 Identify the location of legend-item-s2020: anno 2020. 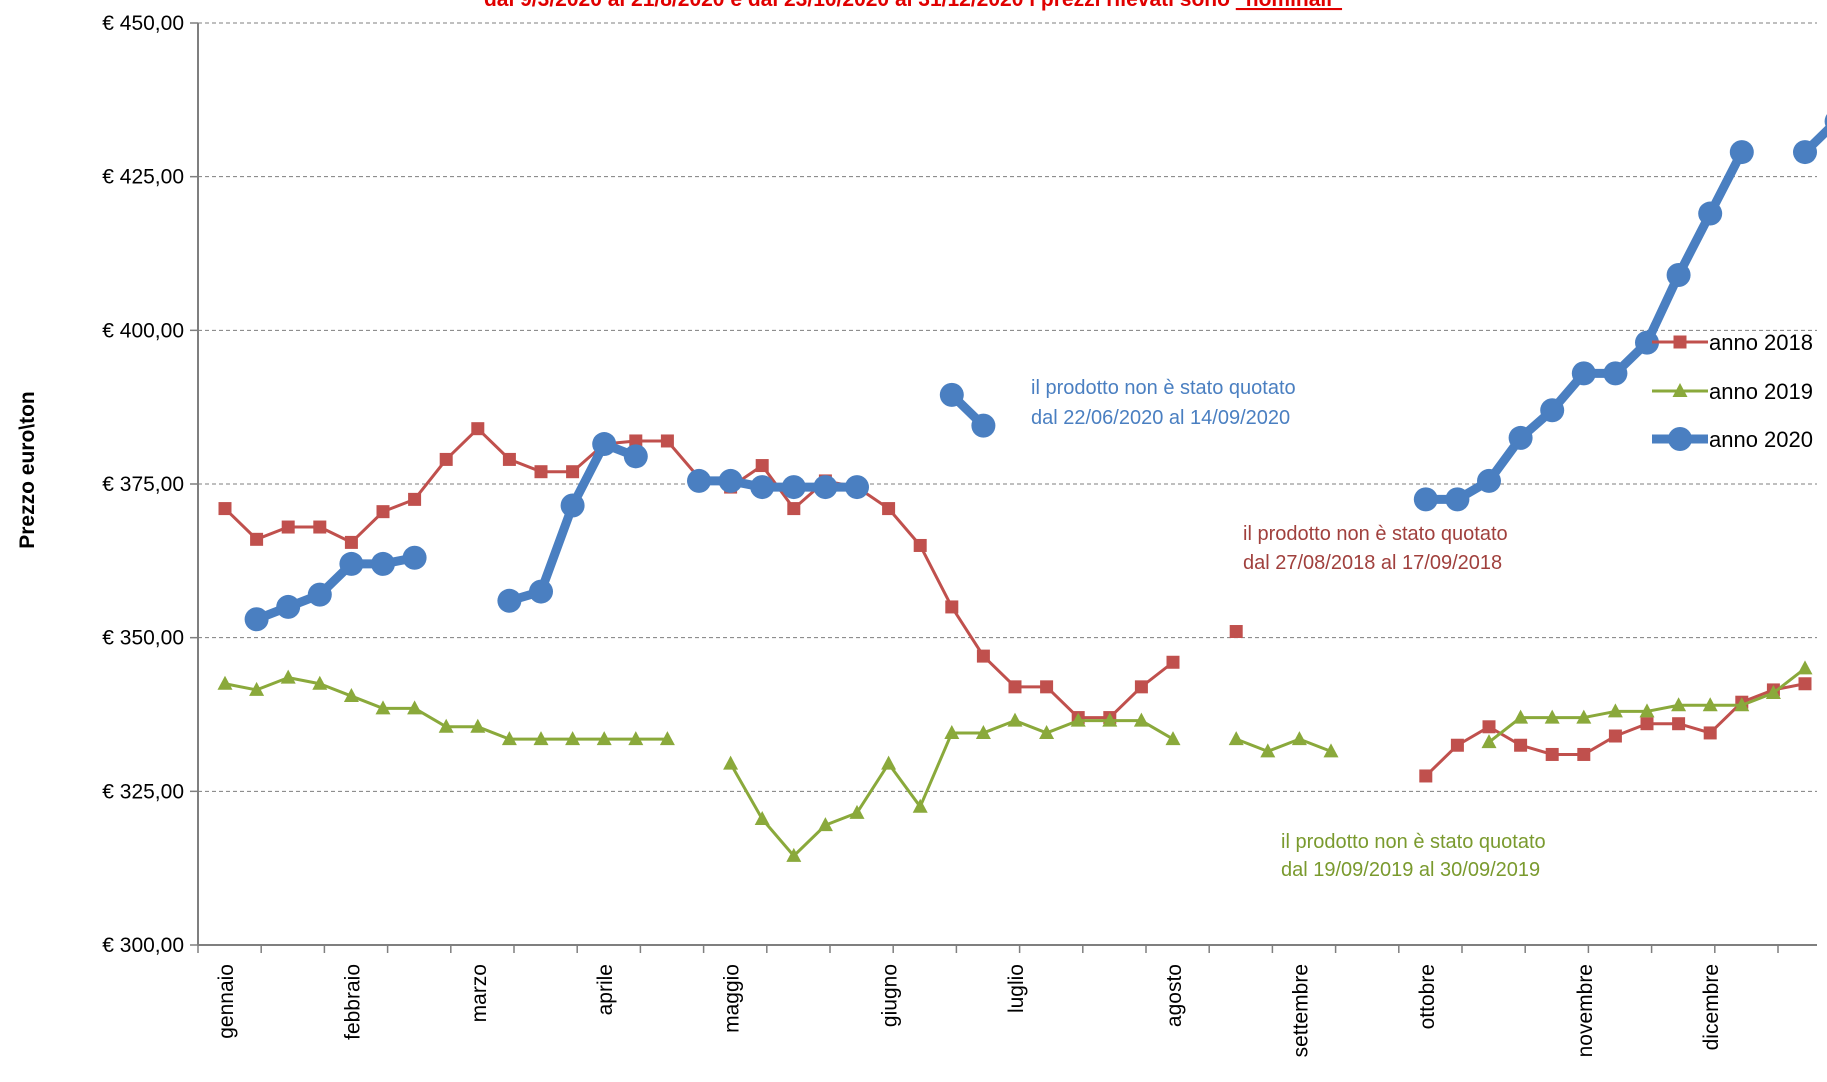
(1732, 439).